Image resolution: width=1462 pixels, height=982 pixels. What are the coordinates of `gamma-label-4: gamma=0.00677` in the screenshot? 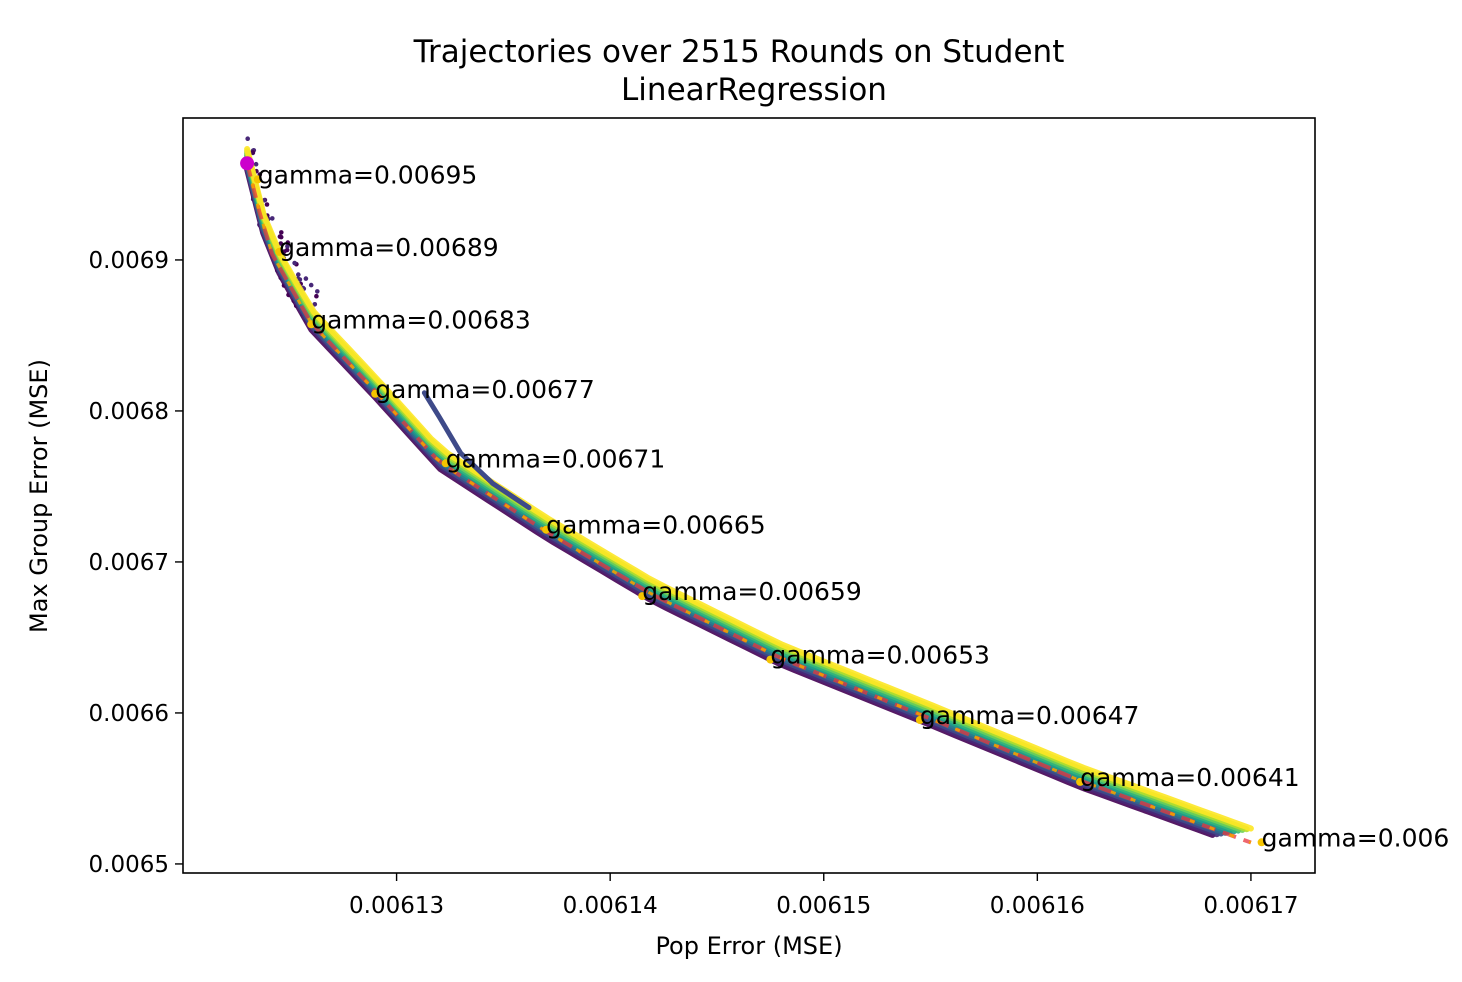 It's located at (485, 389).